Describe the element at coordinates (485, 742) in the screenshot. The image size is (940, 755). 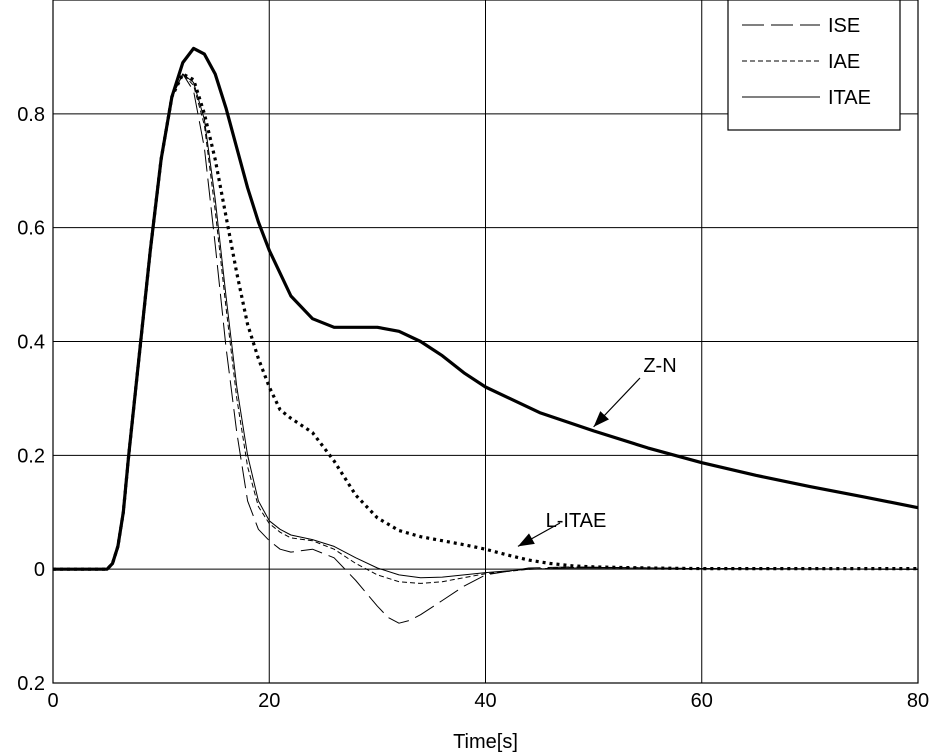
I see `x-axis-label: Time[s]` at that location.